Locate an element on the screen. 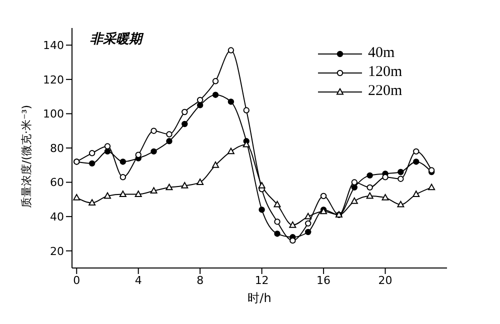 The image size is (500, 324). x-tick-label: 0 is located at coordinates (76, 280).